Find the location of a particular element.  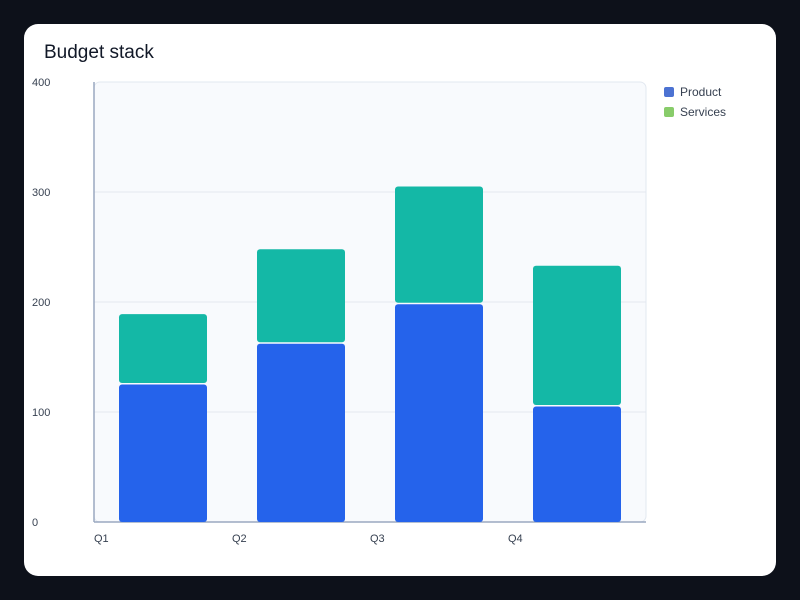

chart-legend: Product Services is located at coordinates (695, 102).